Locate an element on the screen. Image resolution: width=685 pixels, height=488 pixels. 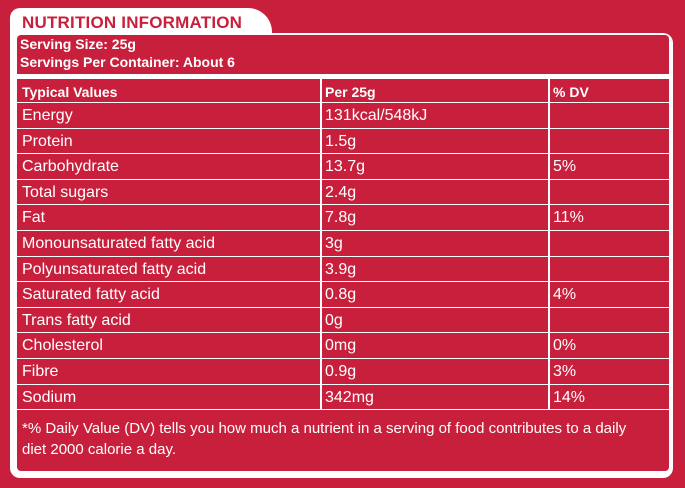
nutrient-amount: 0mg is located at coordinates (341, 346).